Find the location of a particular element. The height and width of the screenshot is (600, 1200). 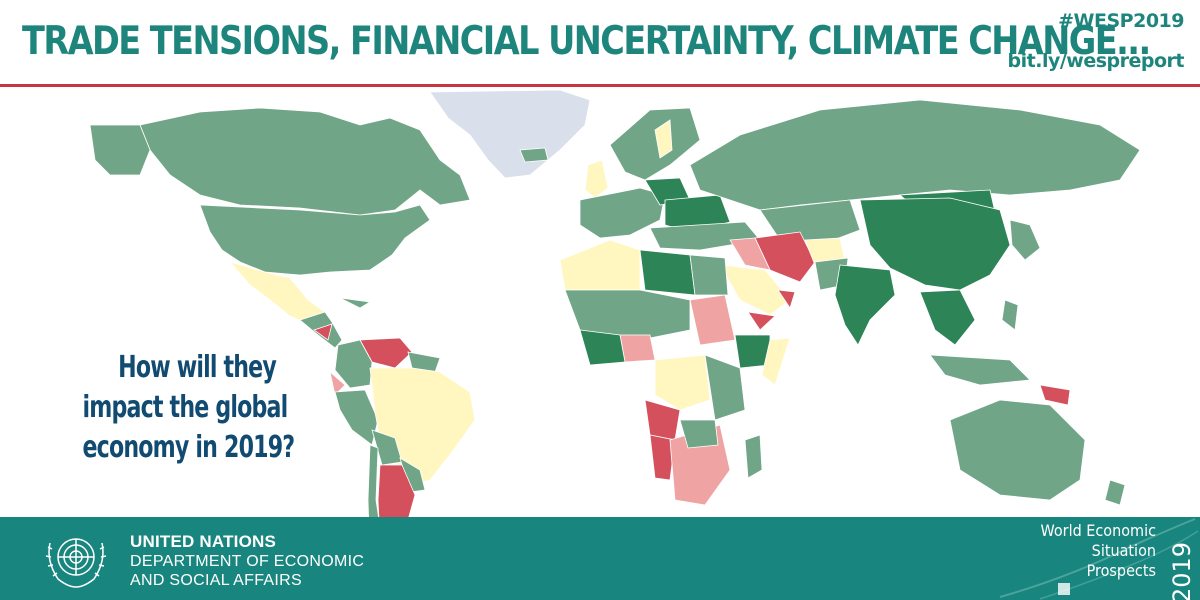

question-line: How will they is located at coordinates (197, 367).